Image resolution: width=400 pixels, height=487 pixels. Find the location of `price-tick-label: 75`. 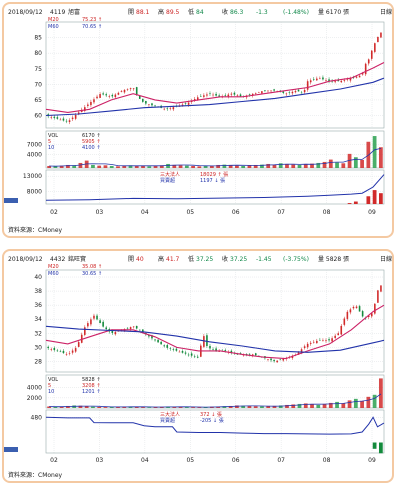

price-tick-label: 75 is located at coordinates (38, 69).